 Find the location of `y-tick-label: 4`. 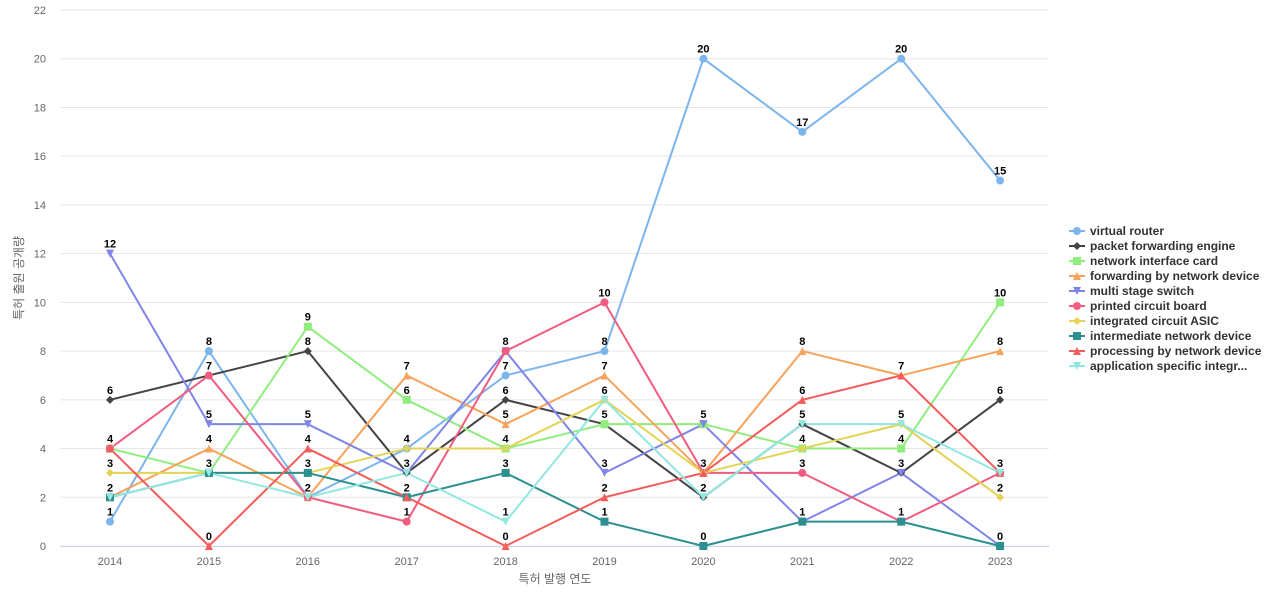

y-tick-label: 4 is located at coordinates (43, 450).